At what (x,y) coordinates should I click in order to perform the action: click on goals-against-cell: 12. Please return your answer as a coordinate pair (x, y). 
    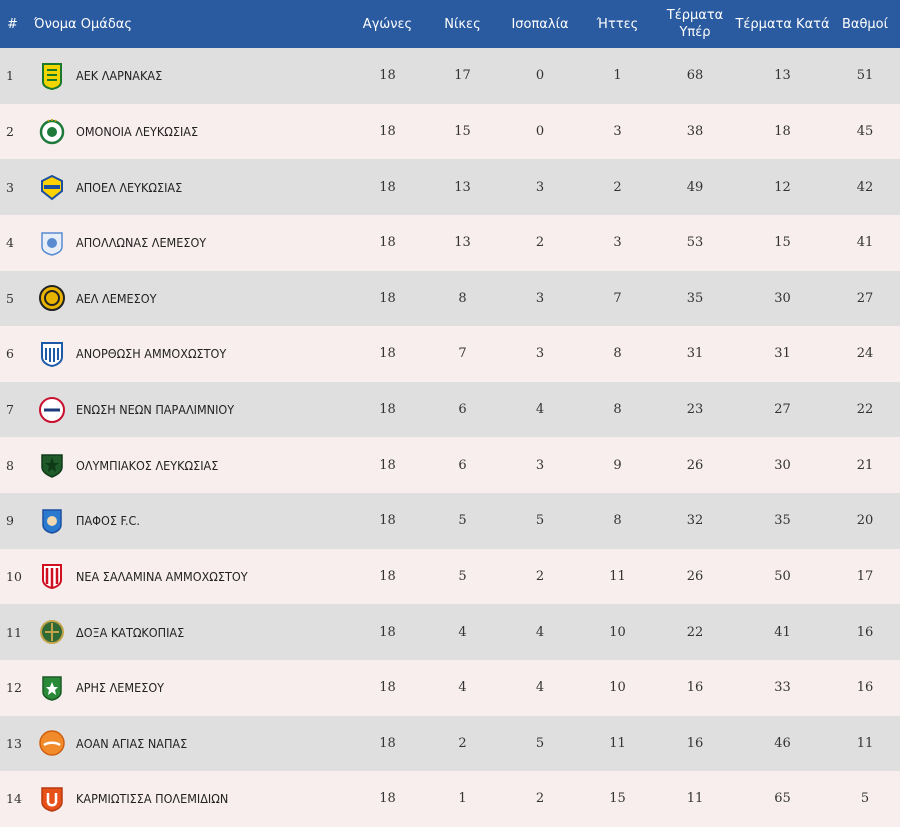
    Looking at the image, I should click on (782, 187).